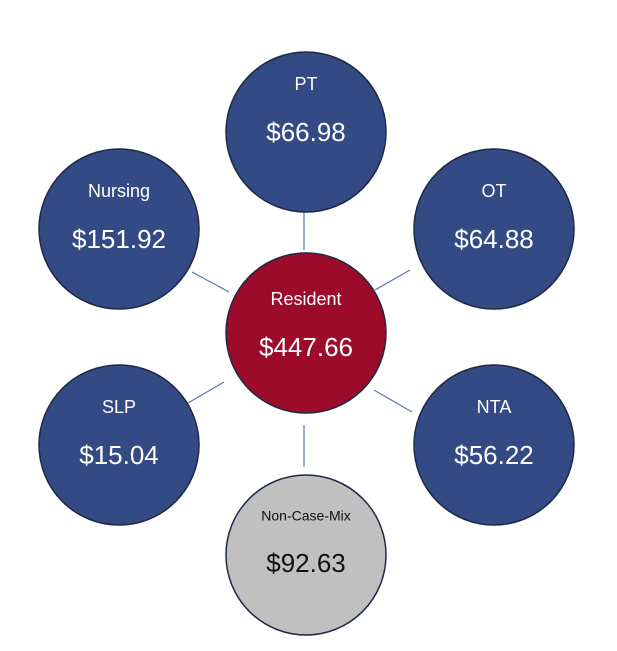 The image size is (617, 651). I want to click on node-slp, so click(119, 445).